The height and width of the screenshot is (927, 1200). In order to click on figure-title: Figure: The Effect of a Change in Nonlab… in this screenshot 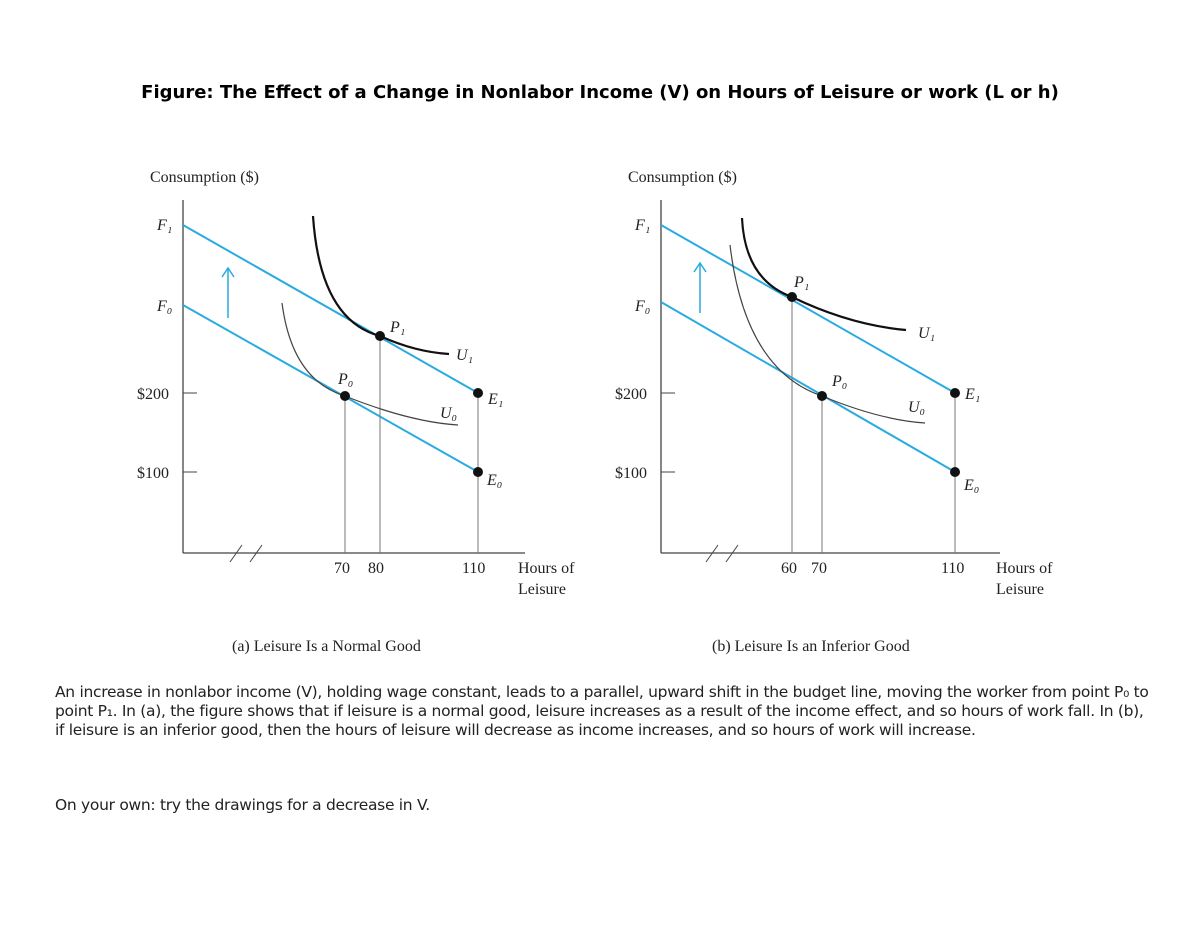, I will do `click(600, 92)`.